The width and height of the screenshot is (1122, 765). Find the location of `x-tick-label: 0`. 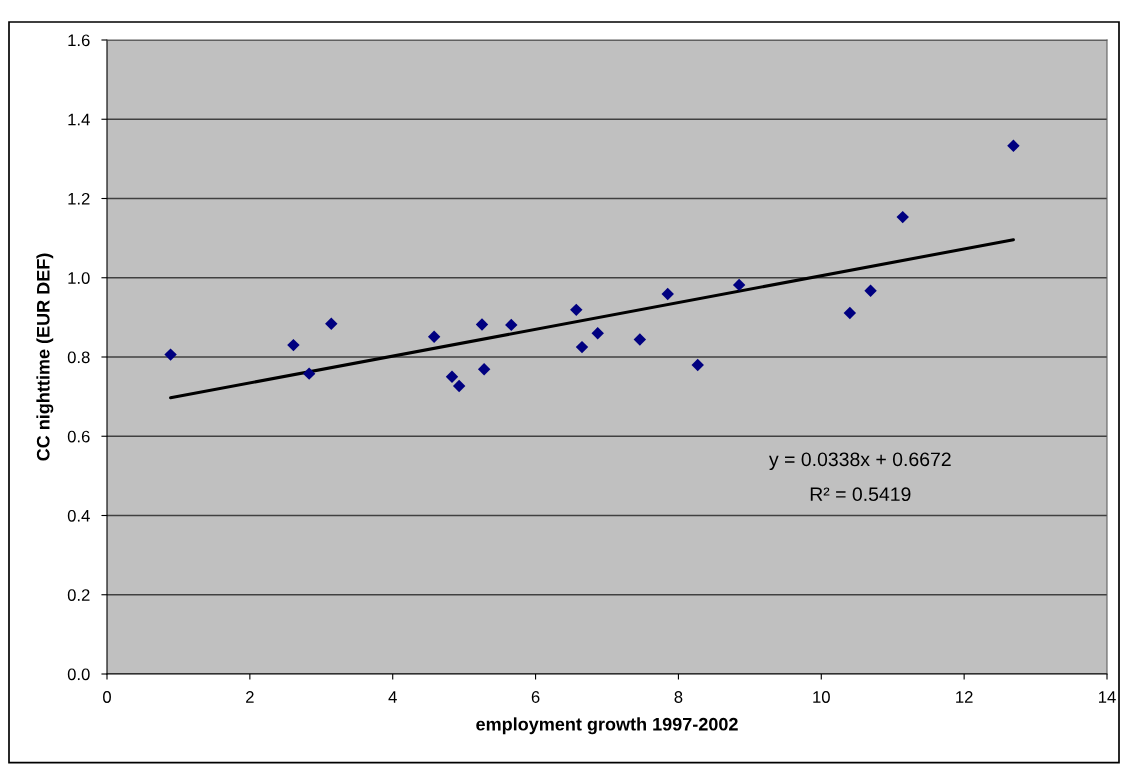

x-tick-label: 0 is located at coordinates (107, 697).